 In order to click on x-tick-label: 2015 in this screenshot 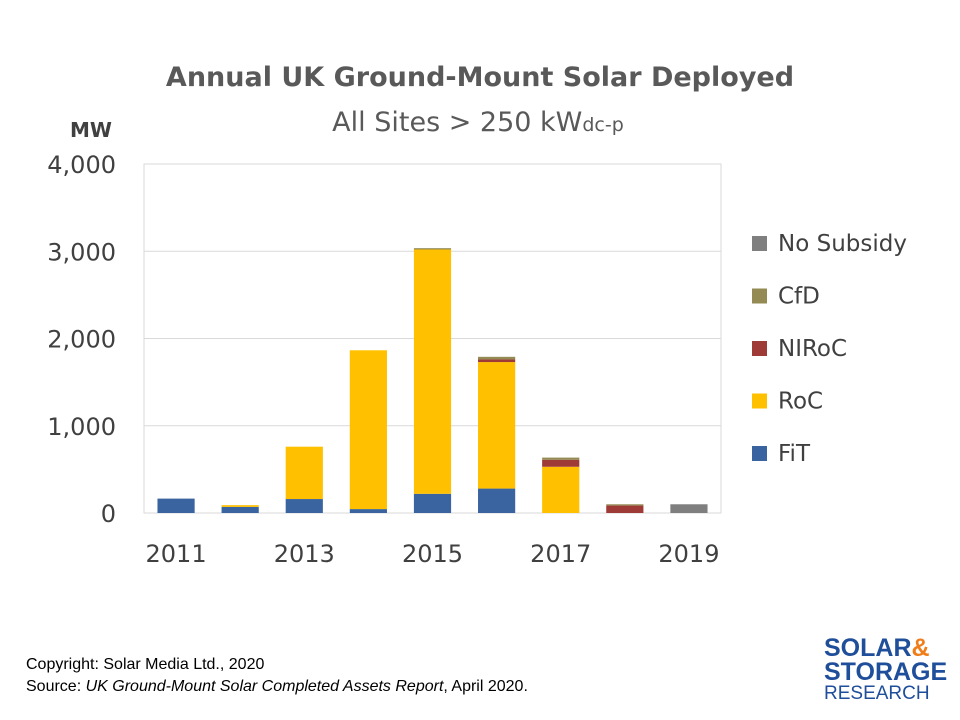, I will do `click(432, 554)`.